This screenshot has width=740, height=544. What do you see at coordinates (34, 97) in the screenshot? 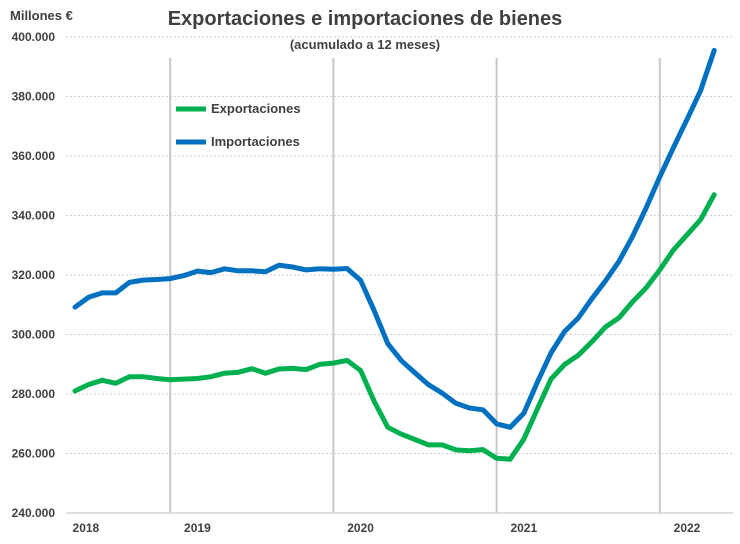
I see `y-tick-label: 380.000` at bounding box center [34, 97].